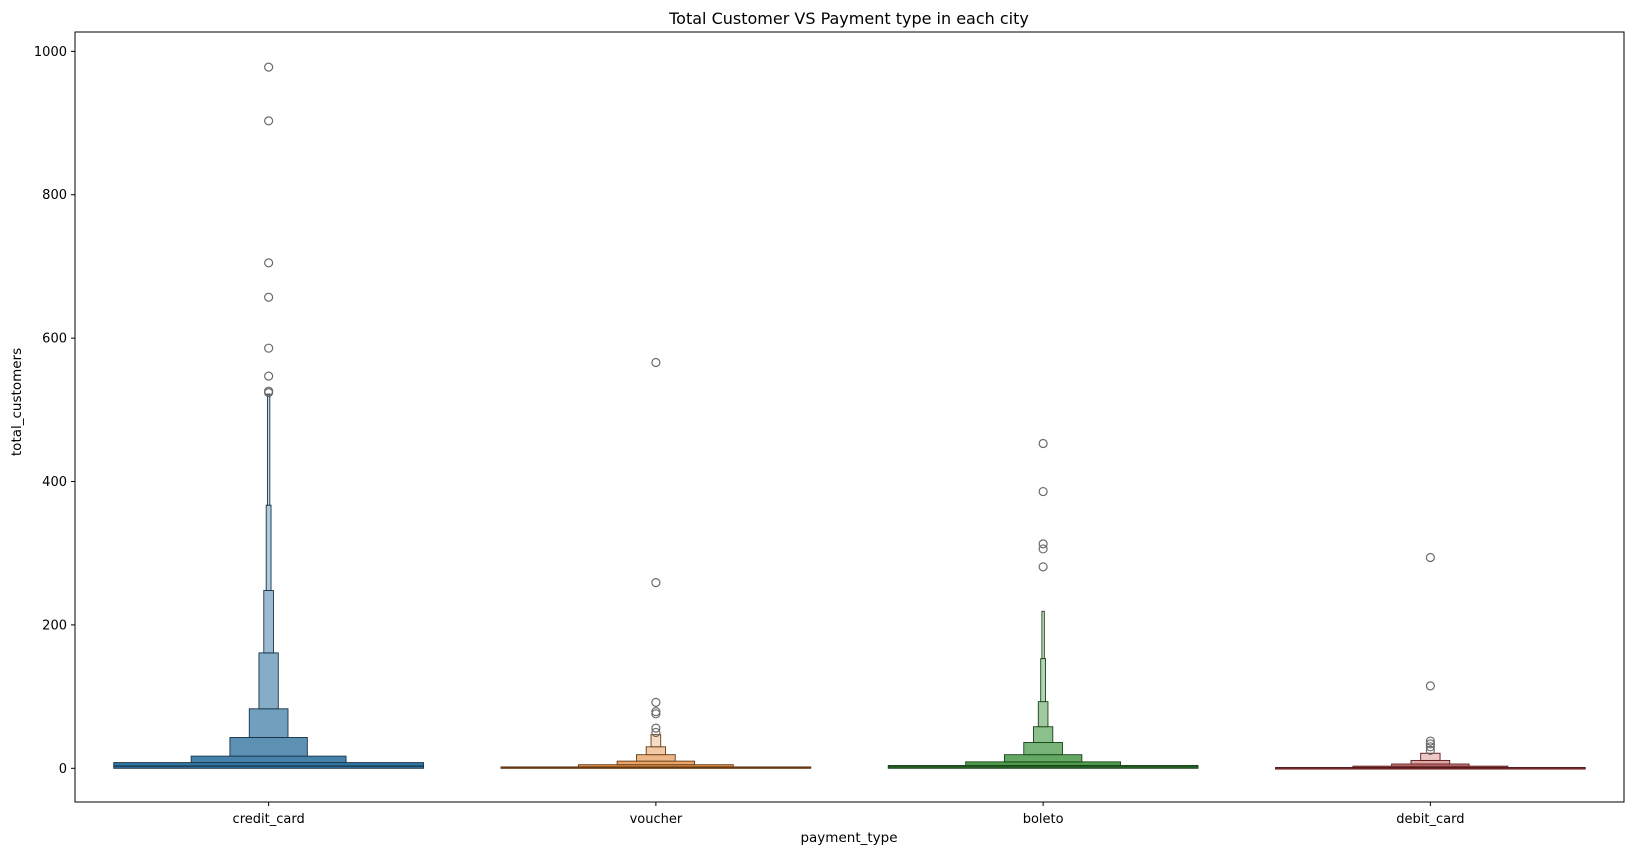 The width and height of the screenshot is (1634, 855). What do you see at coordinates (656, 819) in the screenshot?
I see `x-tick-label: voucher` at bounding box center [656, 819].